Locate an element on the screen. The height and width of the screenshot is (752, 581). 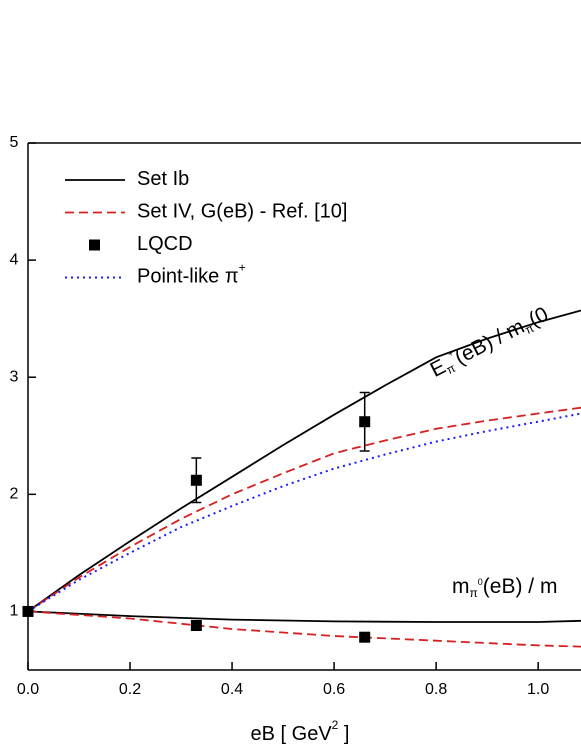
x-tick-label: 1.0 is located at coordinates (538, 689).